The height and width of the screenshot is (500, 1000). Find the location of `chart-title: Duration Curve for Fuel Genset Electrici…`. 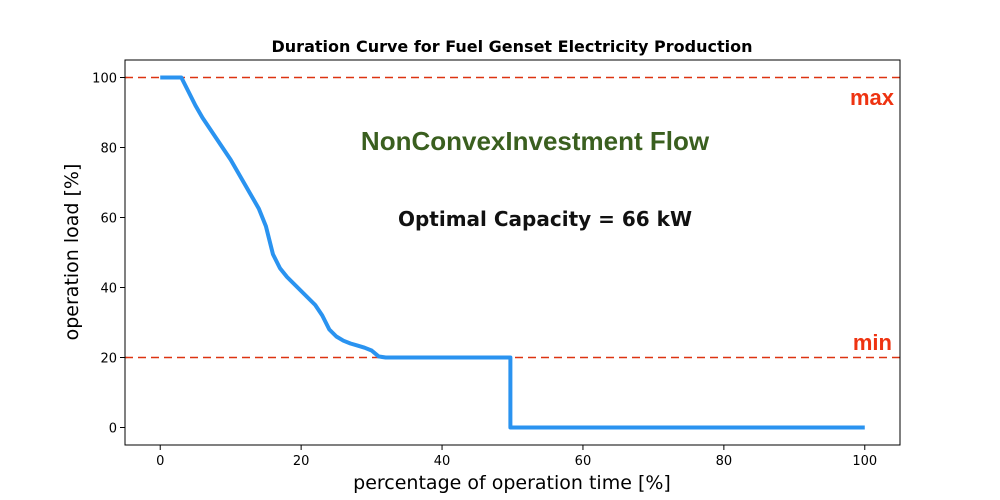

chart-title: Duration Curve for Fuel Genset Electrici… is located at coordinates (512, 46).